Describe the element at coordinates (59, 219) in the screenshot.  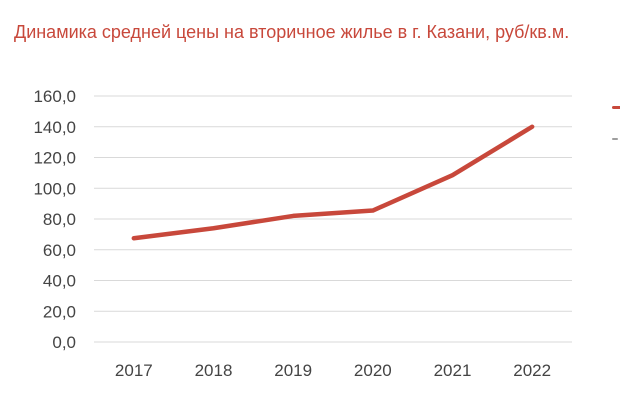
I see `y-tick-label: 80,0` at that location.